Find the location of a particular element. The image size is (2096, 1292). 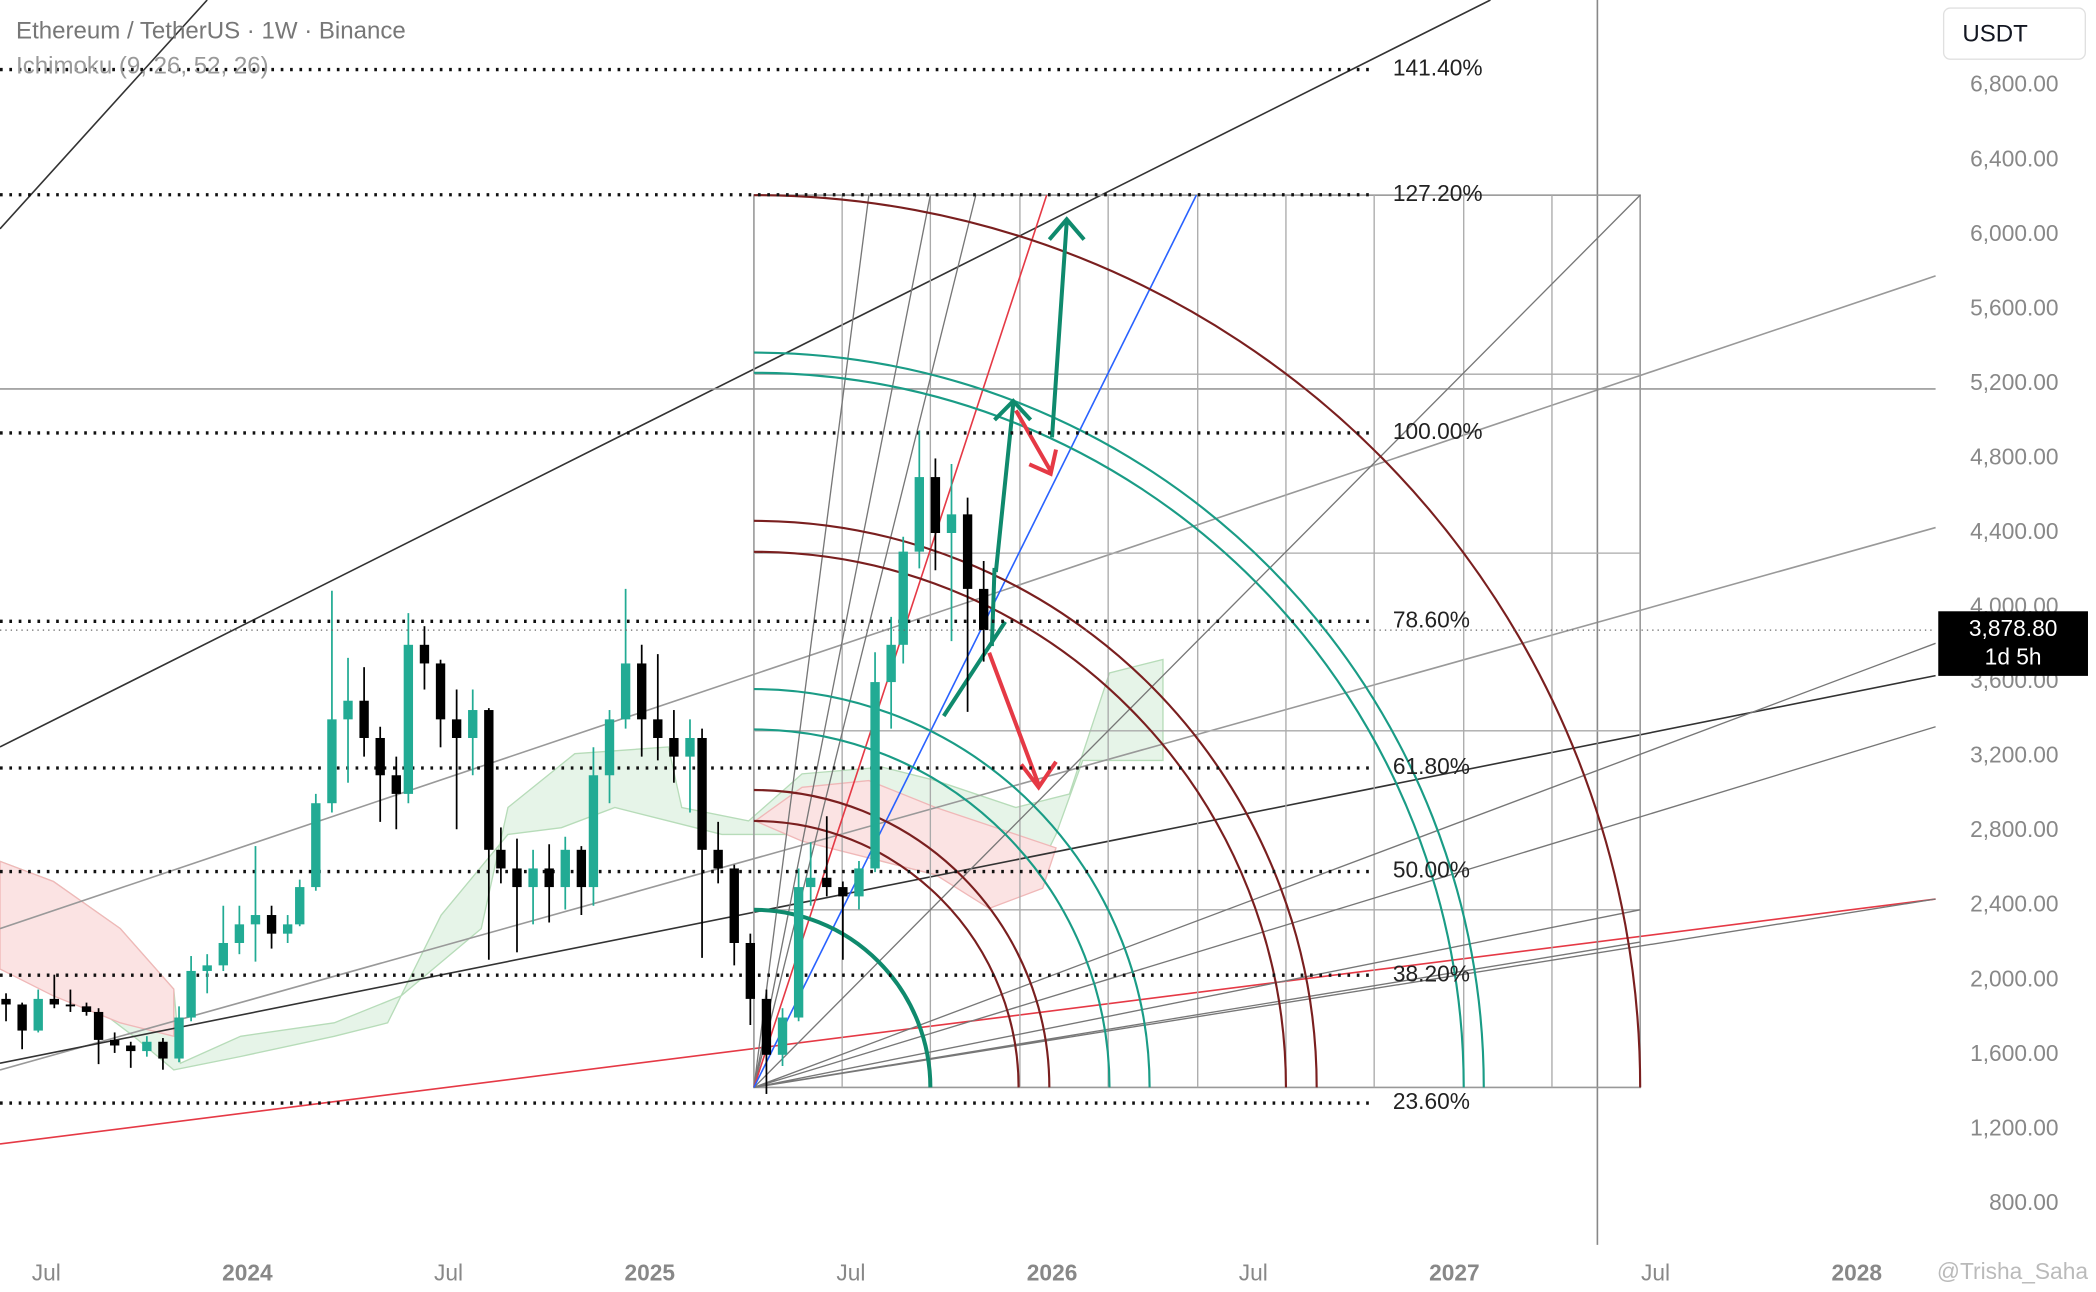

chart-title: Ethereum / TetherUS · 1W · Binance is located at coordinates (211, 31).